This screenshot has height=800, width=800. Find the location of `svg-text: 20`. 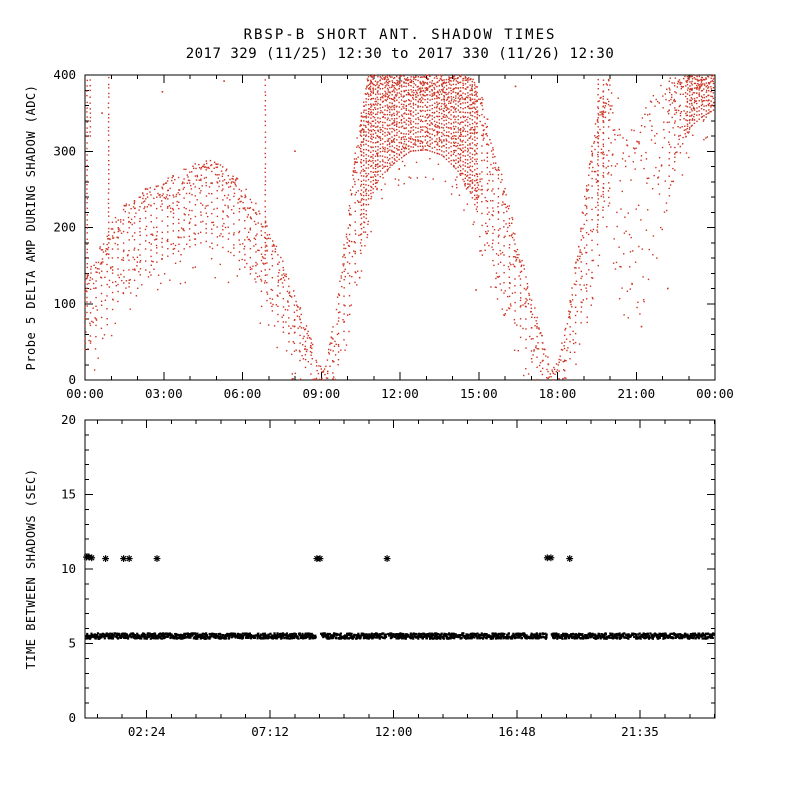

svg-text: 20 is located at coordinates (68, 419).